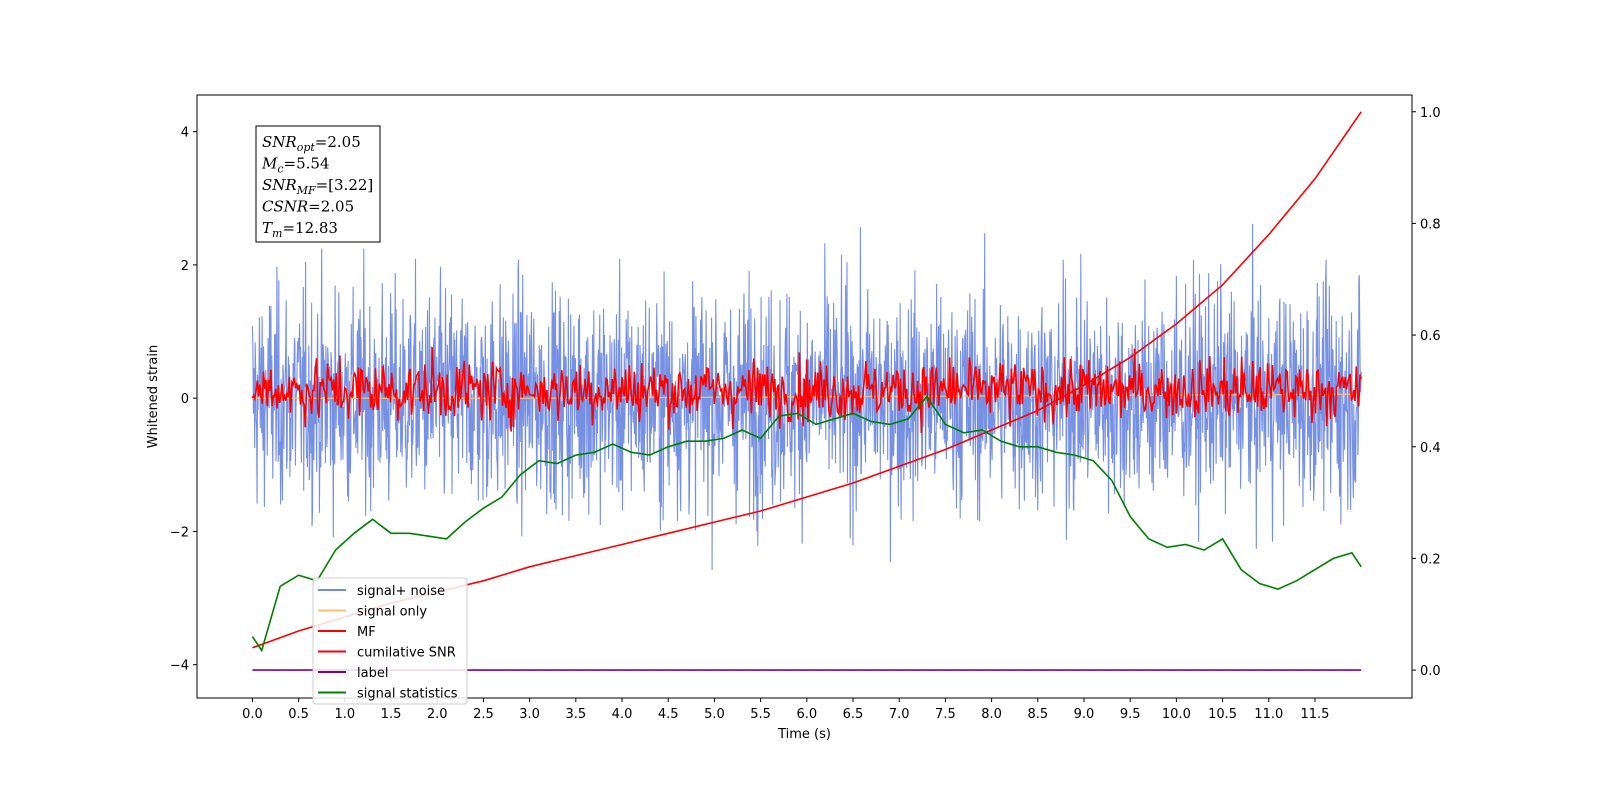 The width and height of the screenshot is (1600, 800). What do you see at coordinates (185, 133) in the screenshot?
I see `y-tick-label: 4` at bounding box center [185, 133].